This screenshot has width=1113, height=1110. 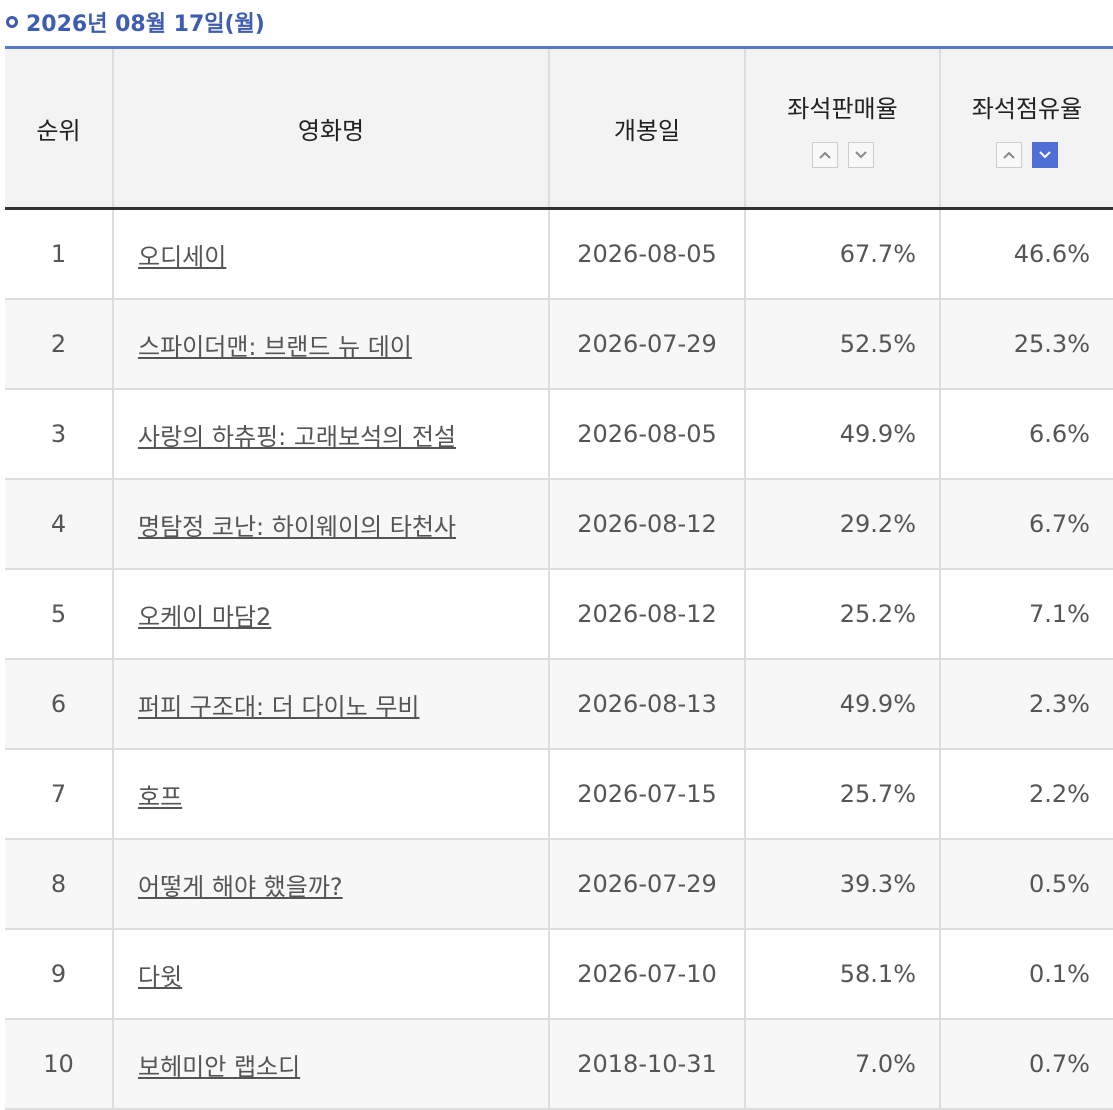 What do you see at coordinates (1026, 524) in the screenshot?
I see `seat-share-cell: 6.7%` at bounding box center [1026, 524].